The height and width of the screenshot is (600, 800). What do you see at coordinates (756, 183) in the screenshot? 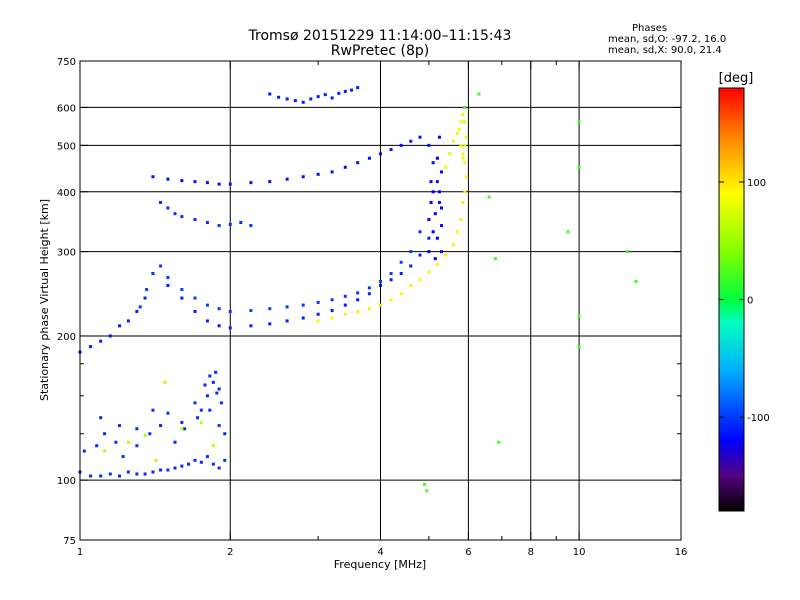
I see `colorbar-tick-label: 100` at bounding box center [756, 183].